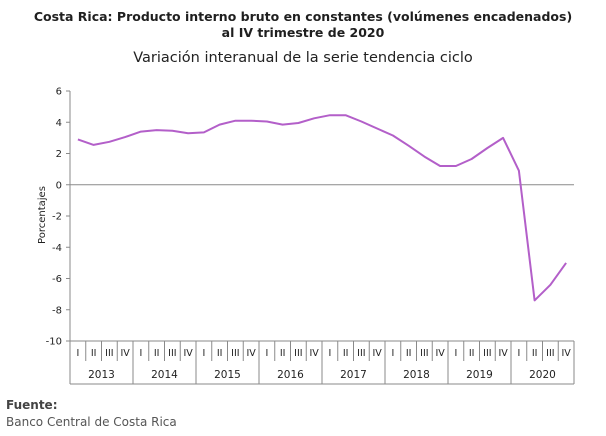 The width and height of the screenshot is (606, 436). What do you see at coordinates (59, 92) in the screenshot?
I see `y-tick-label: 6` at bounding box center [59, 92].